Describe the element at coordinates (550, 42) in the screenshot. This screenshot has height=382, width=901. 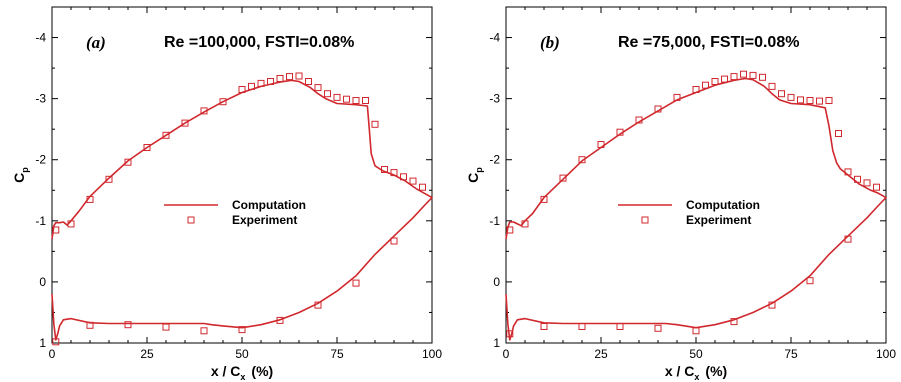
I see `panel-label: (b)` at that location.